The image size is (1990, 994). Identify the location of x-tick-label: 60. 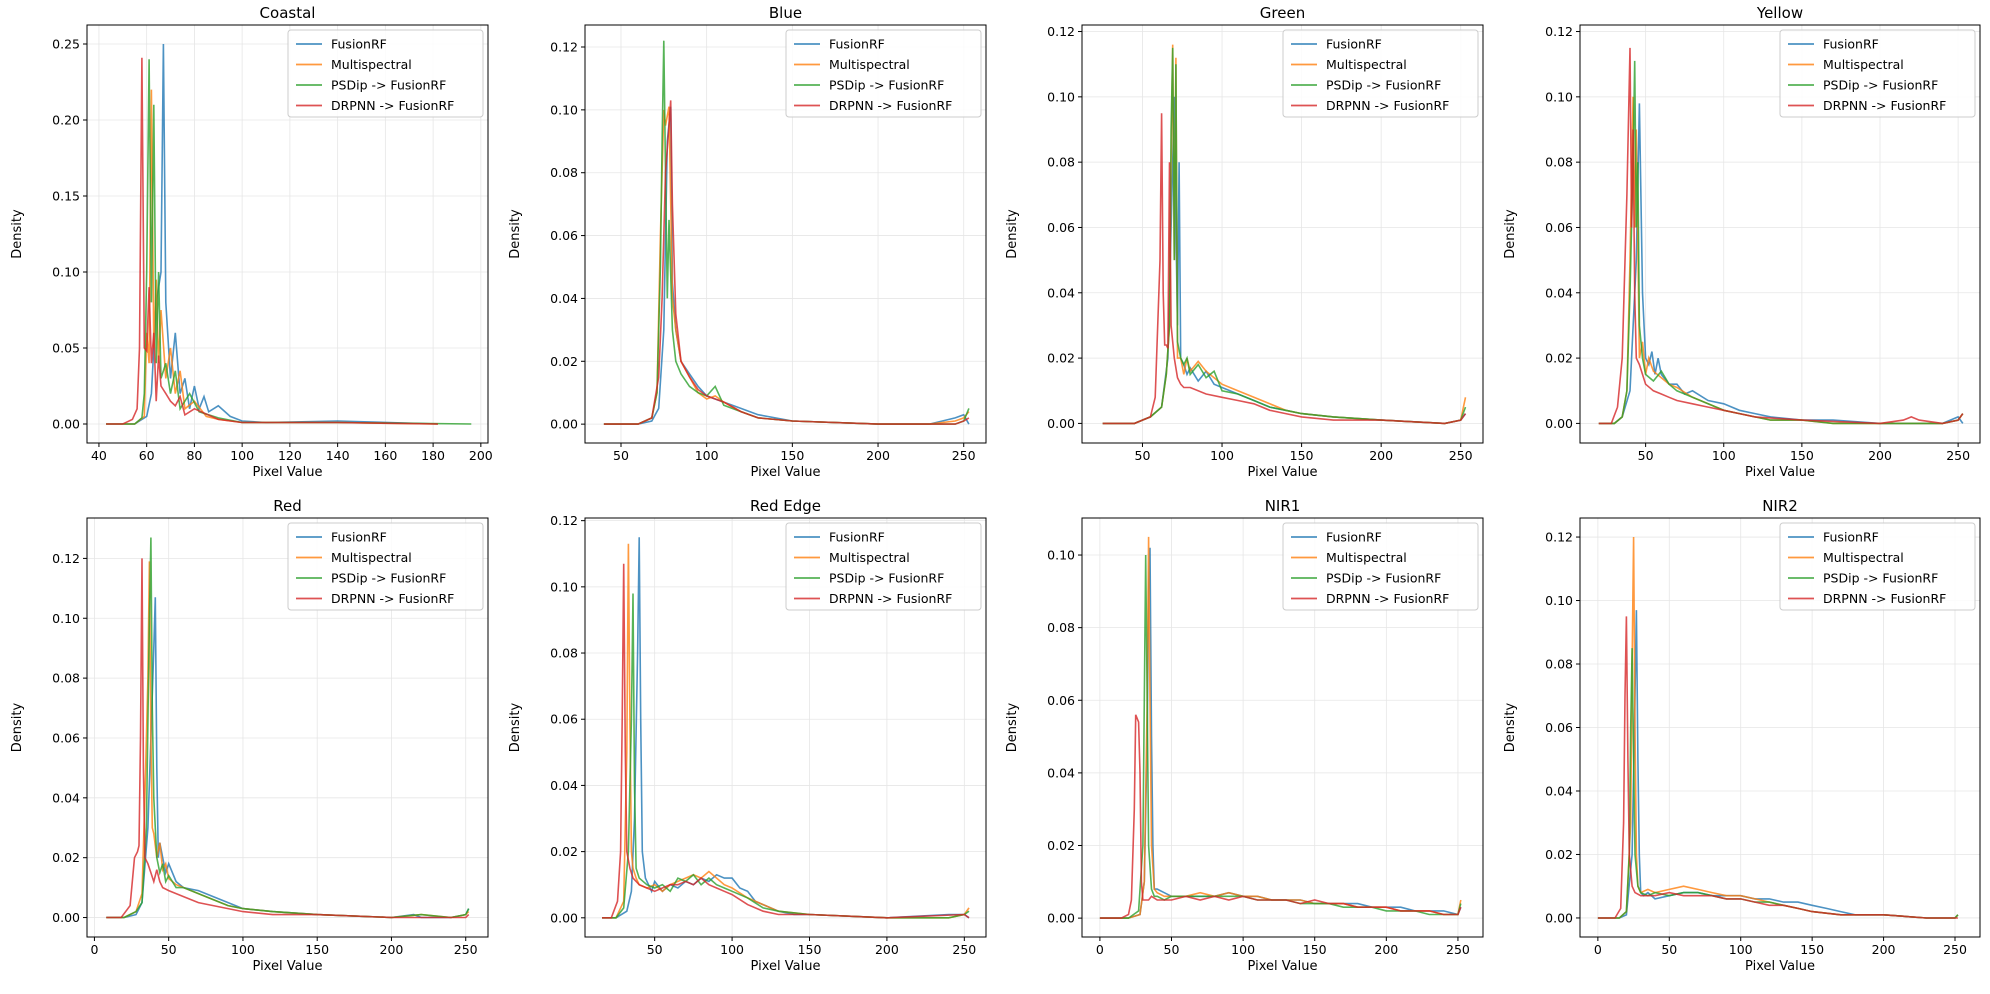
(147, 455).